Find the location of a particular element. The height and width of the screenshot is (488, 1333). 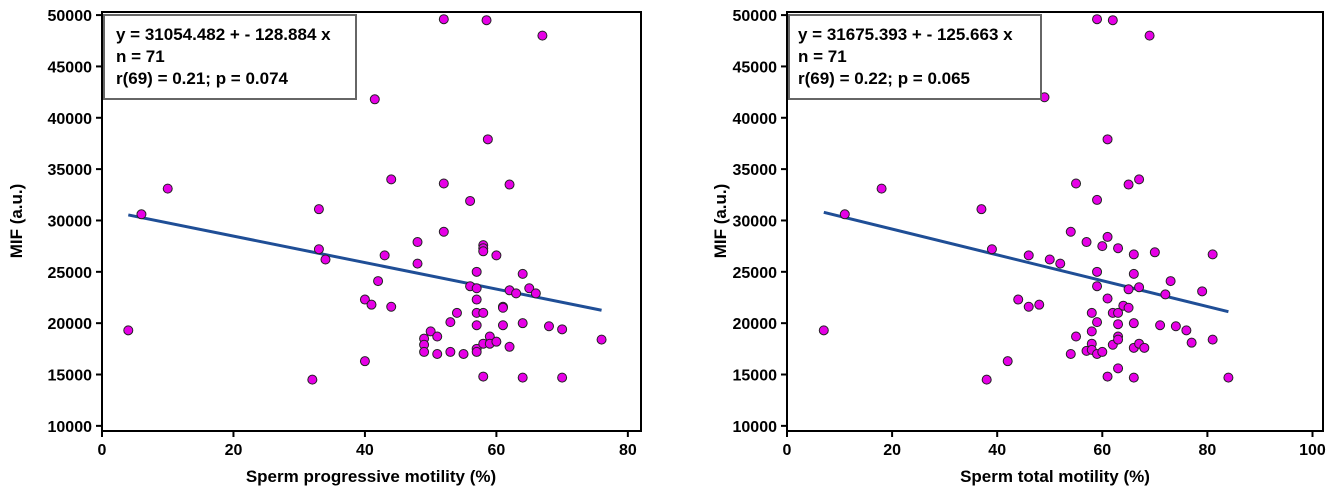

stats-r-p: r(69) = 0.21; p = 0.074 is located at coordinates (202, 78).